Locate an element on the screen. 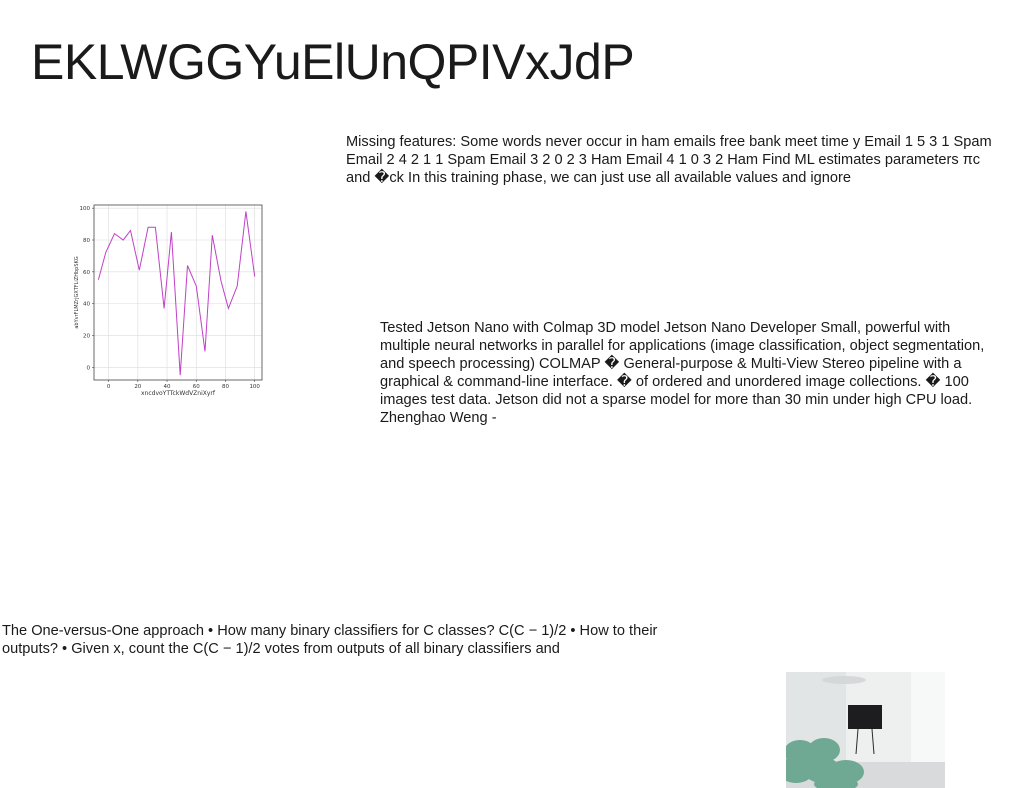 This screenshot has height=788, width=1024. photo-tv-leg-left is located at coordinates (857, 741).